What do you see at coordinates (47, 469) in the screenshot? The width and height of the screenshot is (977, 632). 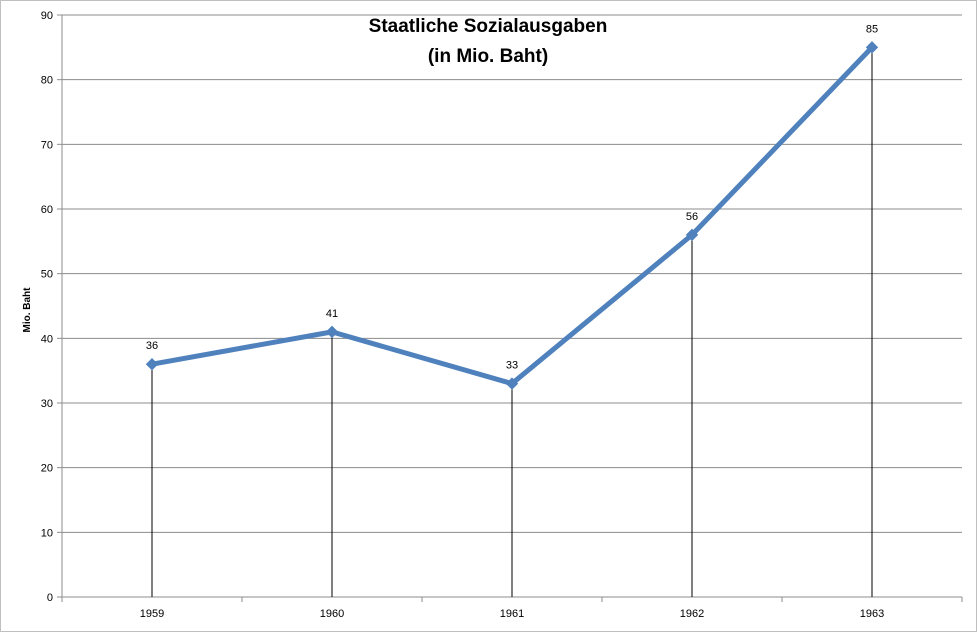 I see `y-tick-label-20: 20` at bounding box center [47, 469].